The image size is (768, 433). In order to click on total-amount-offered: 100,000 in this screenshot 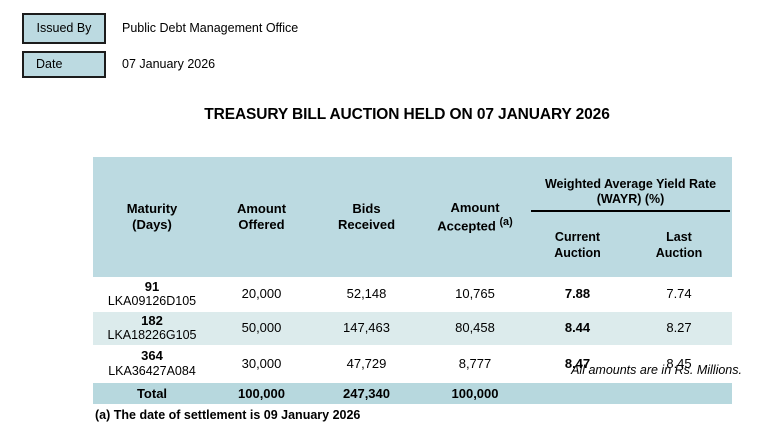, I will do `click(261, 393)`.